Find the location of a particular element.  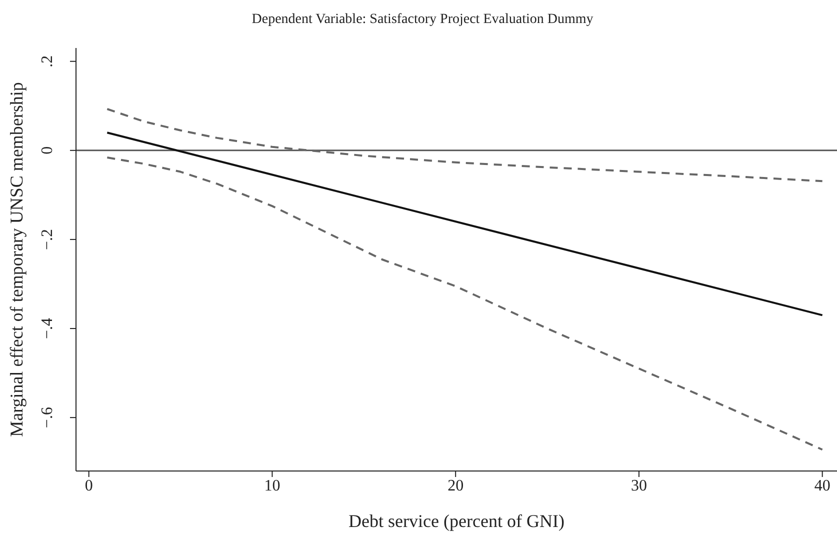

x-tick-label: 0 is located at coordinates (88, 485).